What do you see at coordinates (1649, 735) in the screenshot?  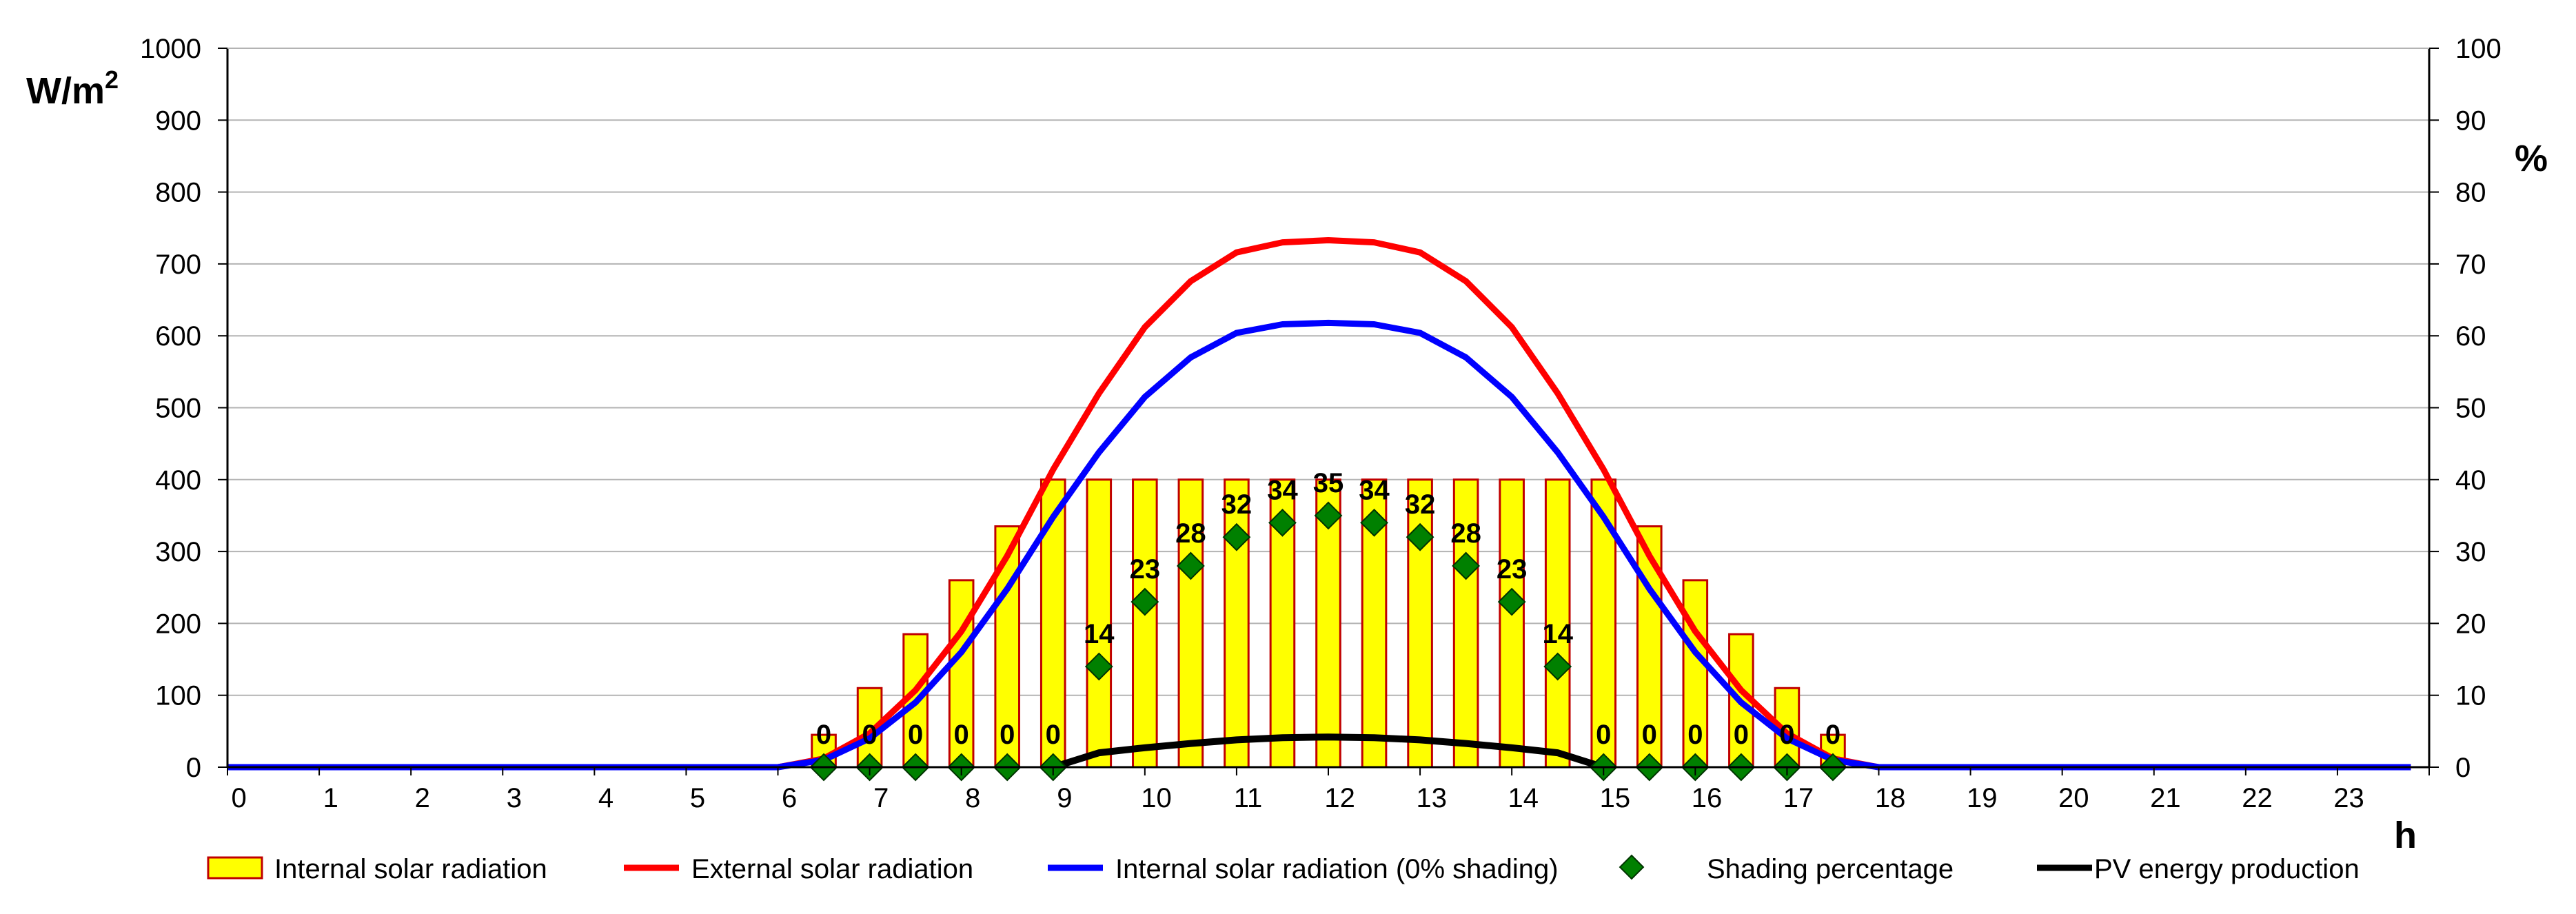 I see `shading-data-label-15.5: 0` at bounding box center [1649, 735].